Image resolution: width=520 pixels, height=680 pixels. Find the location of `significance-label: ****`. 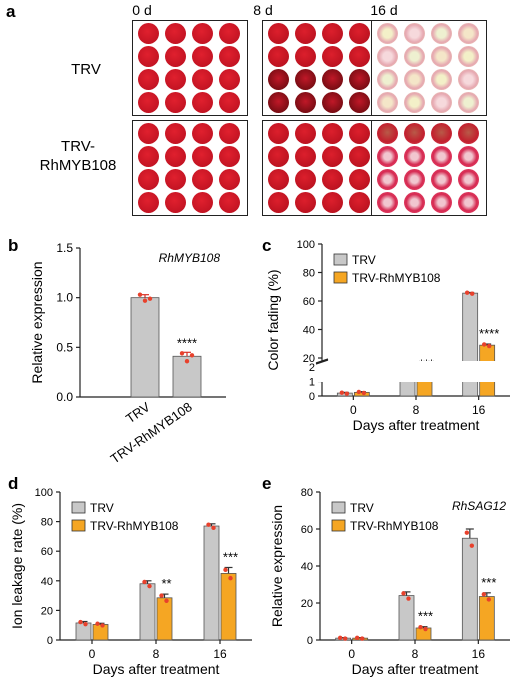

significance-label: **** is located at coordinates (489, 333).